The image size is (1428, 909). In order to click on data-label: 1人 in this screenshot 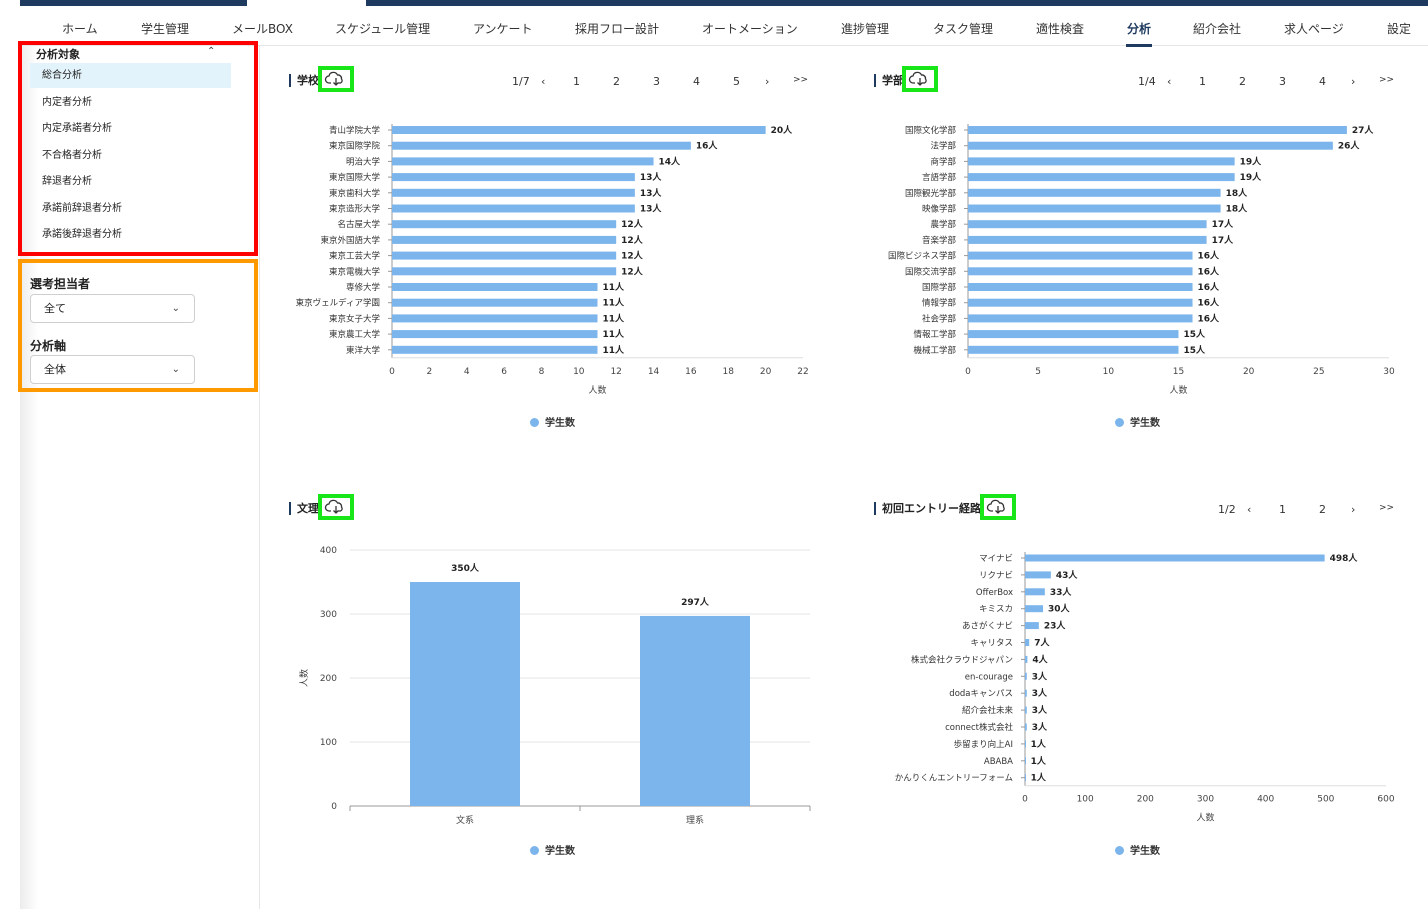, I will do `click(1039, 761)`.